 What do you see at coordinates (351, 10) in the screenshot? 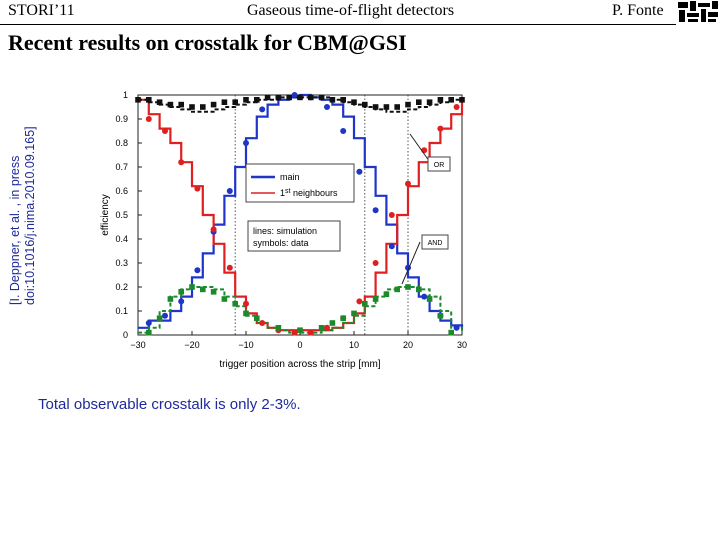
I see `header-topic: Gaseous time-of-flight detectors` at bounding box center [351, 10].